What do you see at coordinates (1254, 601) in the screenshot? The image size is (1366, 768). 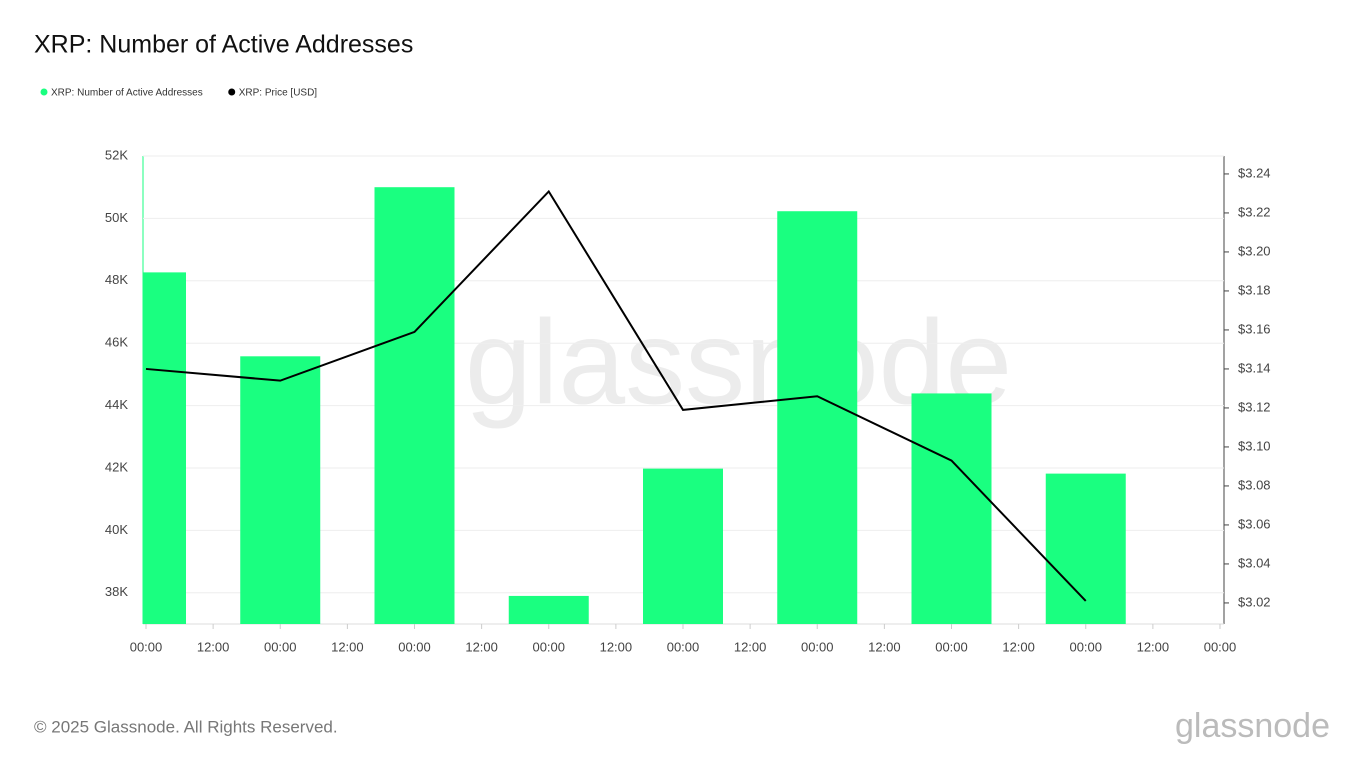 I see `y2-tick-label: $3.02` at bounding box center [1254, 601].